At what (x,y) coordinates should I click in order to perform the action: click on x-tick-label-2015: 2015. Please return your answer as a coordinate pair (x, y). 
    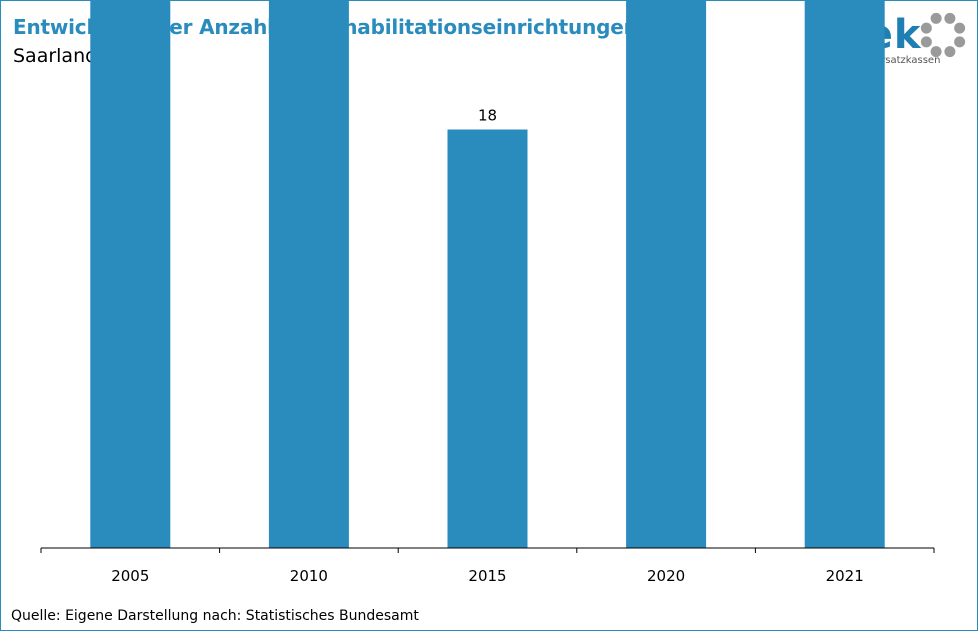
    Looking at the image, I should click on (487, 576).